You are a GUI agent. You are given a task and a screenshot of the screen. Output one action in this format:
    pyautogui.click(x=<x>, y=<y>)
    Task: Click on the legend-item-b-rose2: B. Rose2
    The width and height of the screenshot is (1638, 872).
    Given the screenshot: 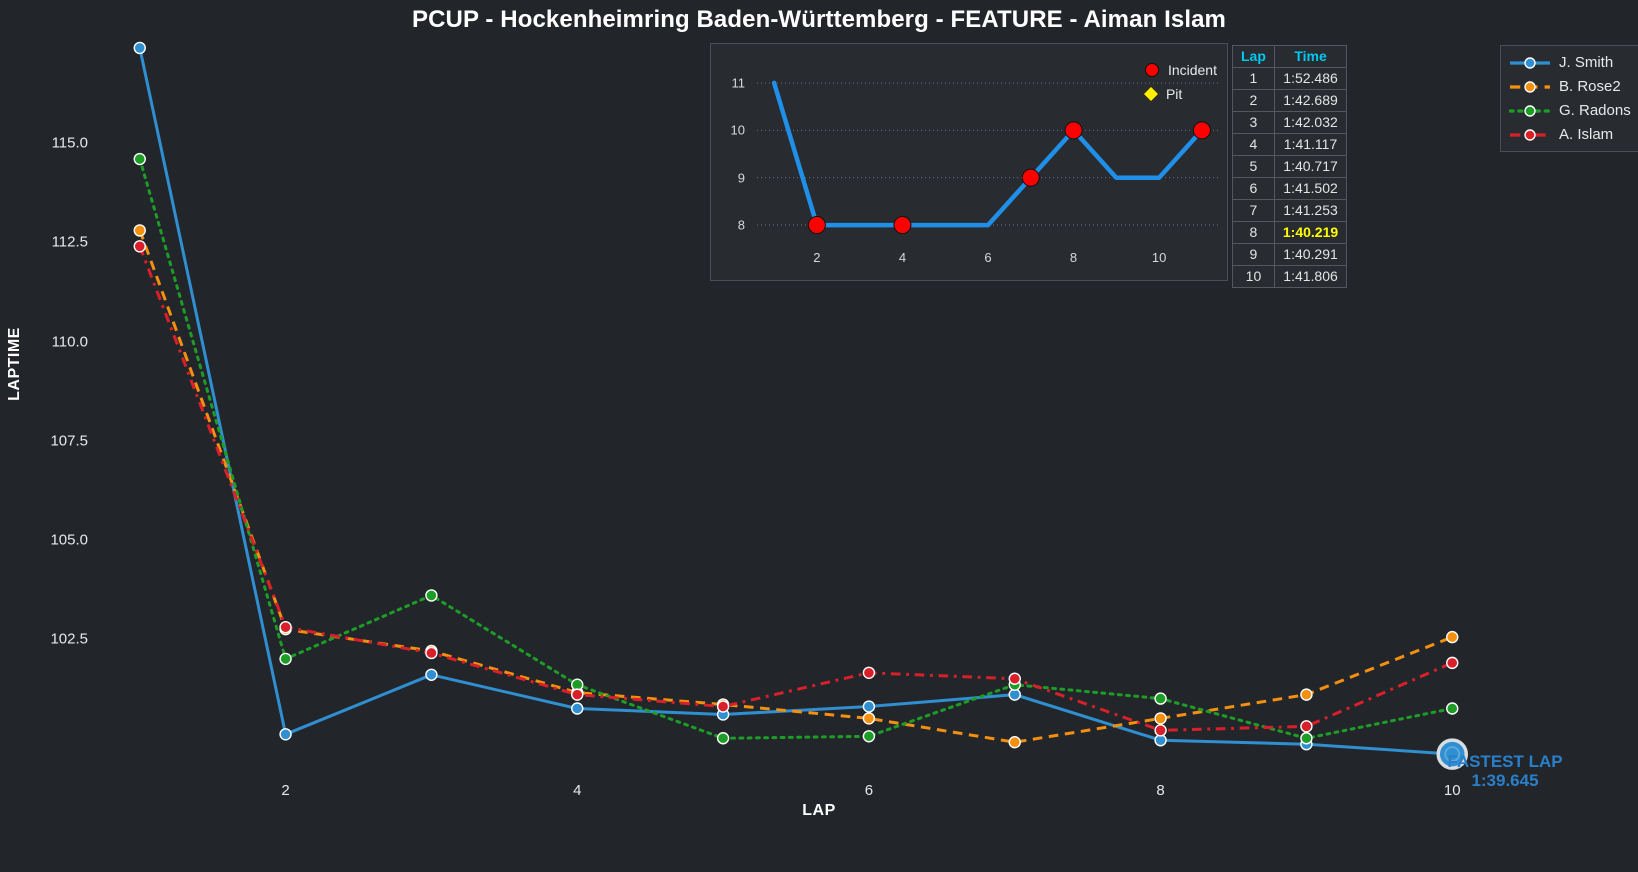 What is the action you would take?
    pyautogui.click(x=1570, y=86)
    